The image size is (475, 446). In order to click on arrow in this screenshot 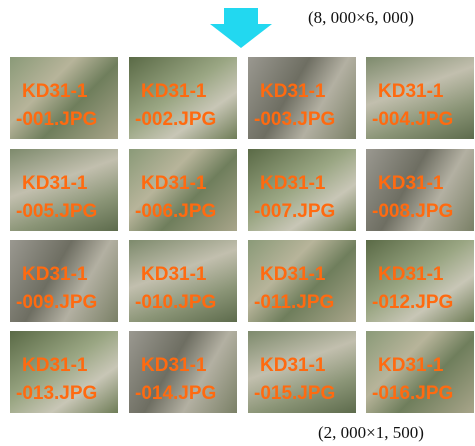, I will do `click(241, 28)`.